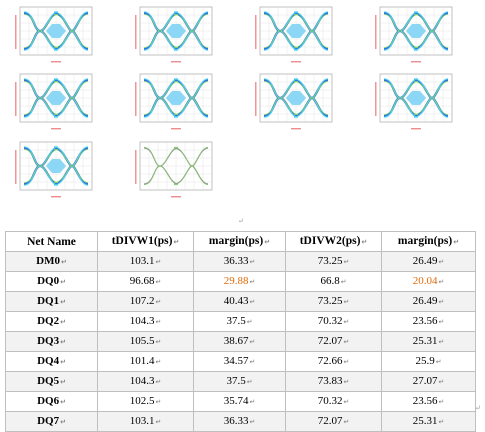  Describe the element at coordinates (51, 241) in the screenshot. I see `header-net-name: Net Name` at that location.